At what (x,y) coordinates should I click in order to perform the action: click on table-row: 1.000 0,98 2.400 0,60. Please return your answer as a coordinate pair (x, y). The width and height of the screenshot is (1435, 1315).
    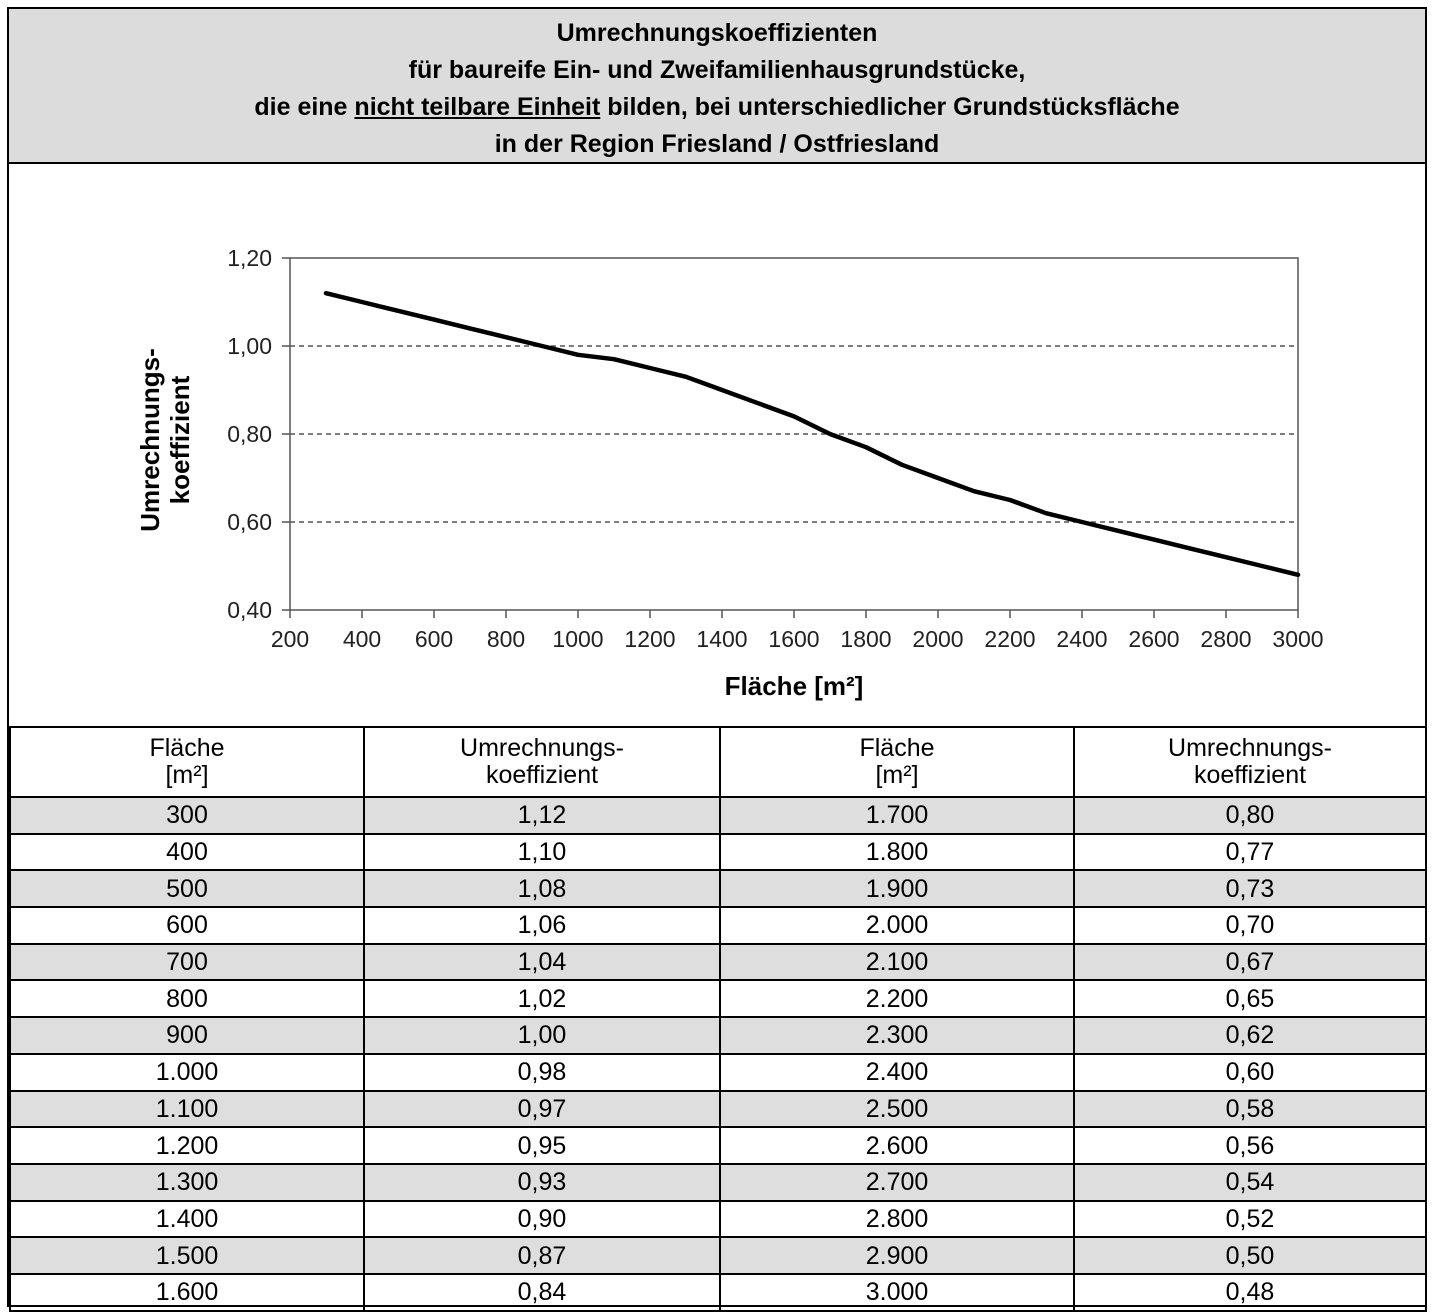
    Looking at the image, I should click on (718, 1072).